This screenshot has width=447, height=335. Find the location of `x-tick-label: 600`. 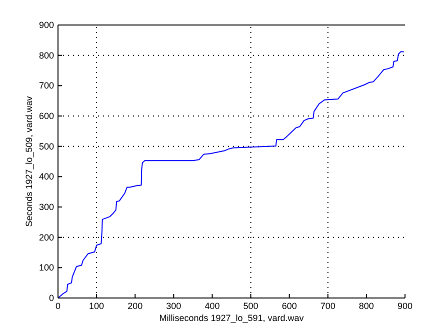

x-tick-label: 600 is located at coordinates (289, 306).